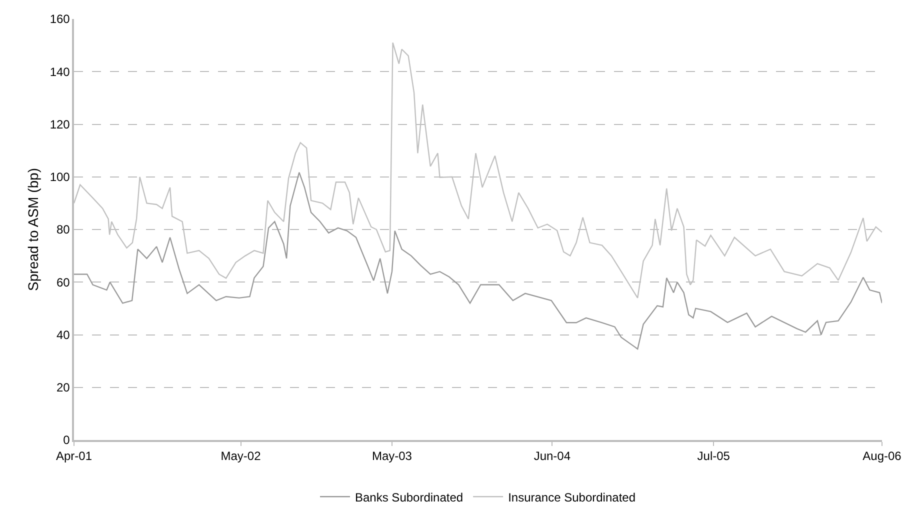 This screenshot has width=917, height=523. I want to click on y-tick-label: 120, so click(60, 124).